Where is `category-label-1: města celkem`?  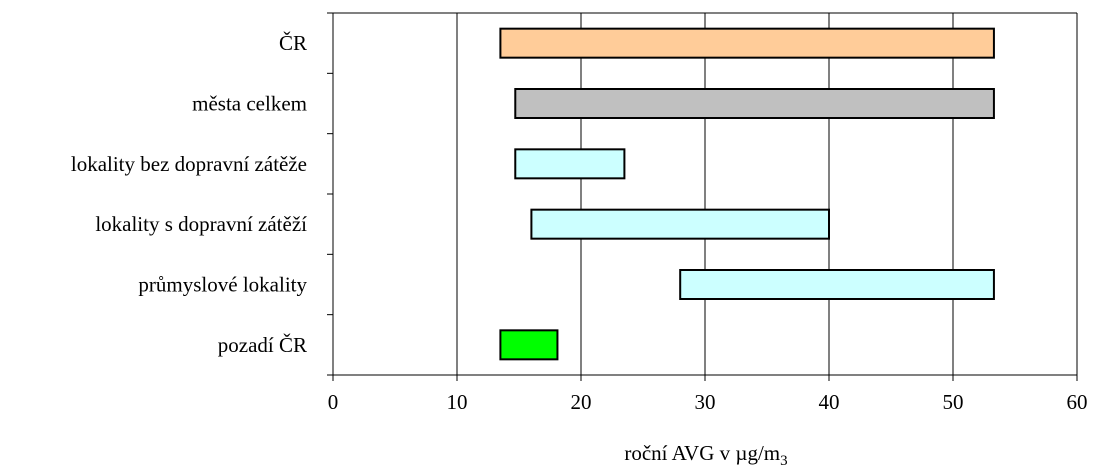
category-label-1: města celkem is located at coordinates (249, 104).